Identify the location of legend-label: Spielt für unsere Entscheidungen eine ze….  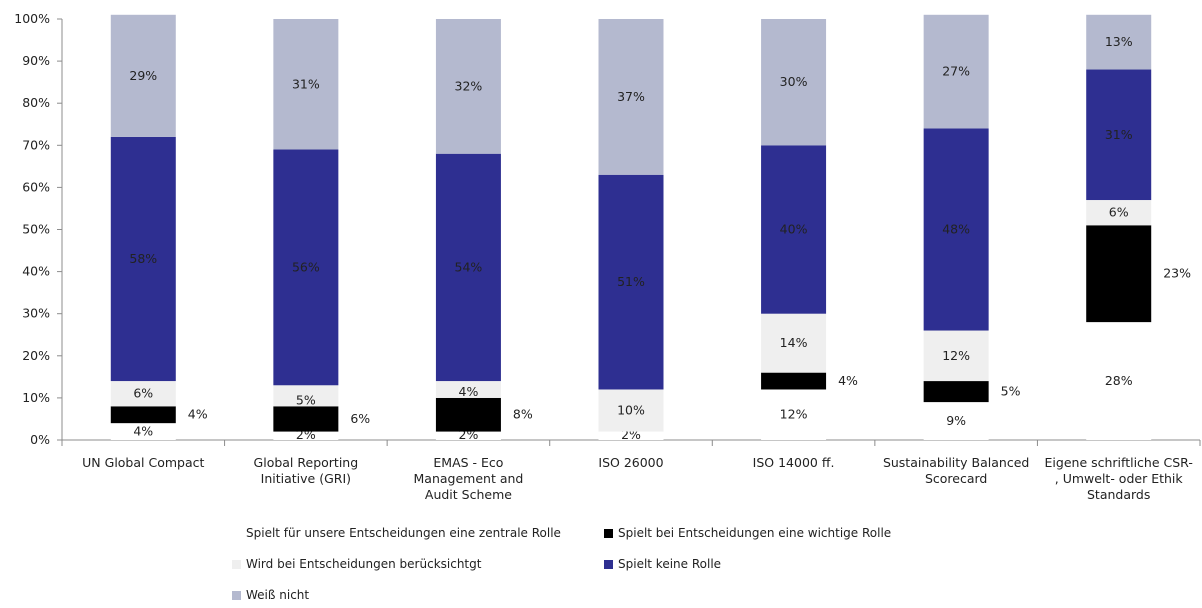
(403, 533).